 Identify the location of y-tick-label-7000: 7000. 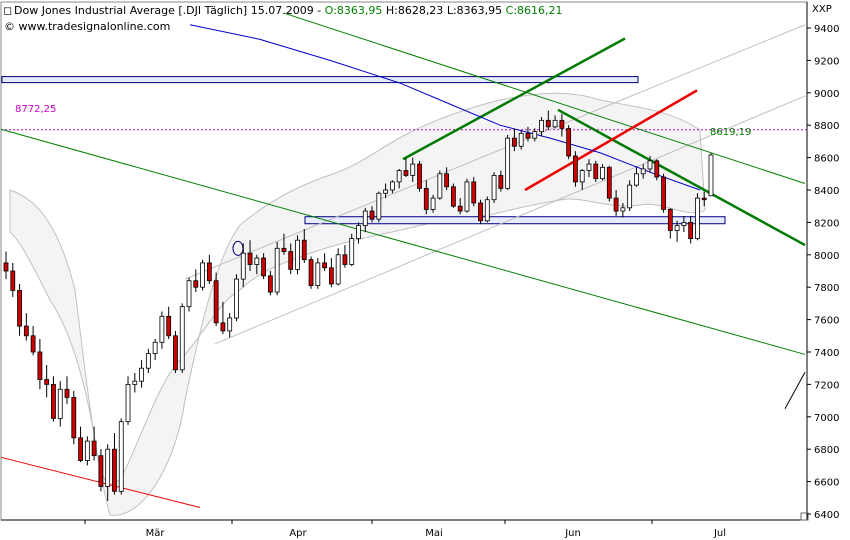
(826, 418).